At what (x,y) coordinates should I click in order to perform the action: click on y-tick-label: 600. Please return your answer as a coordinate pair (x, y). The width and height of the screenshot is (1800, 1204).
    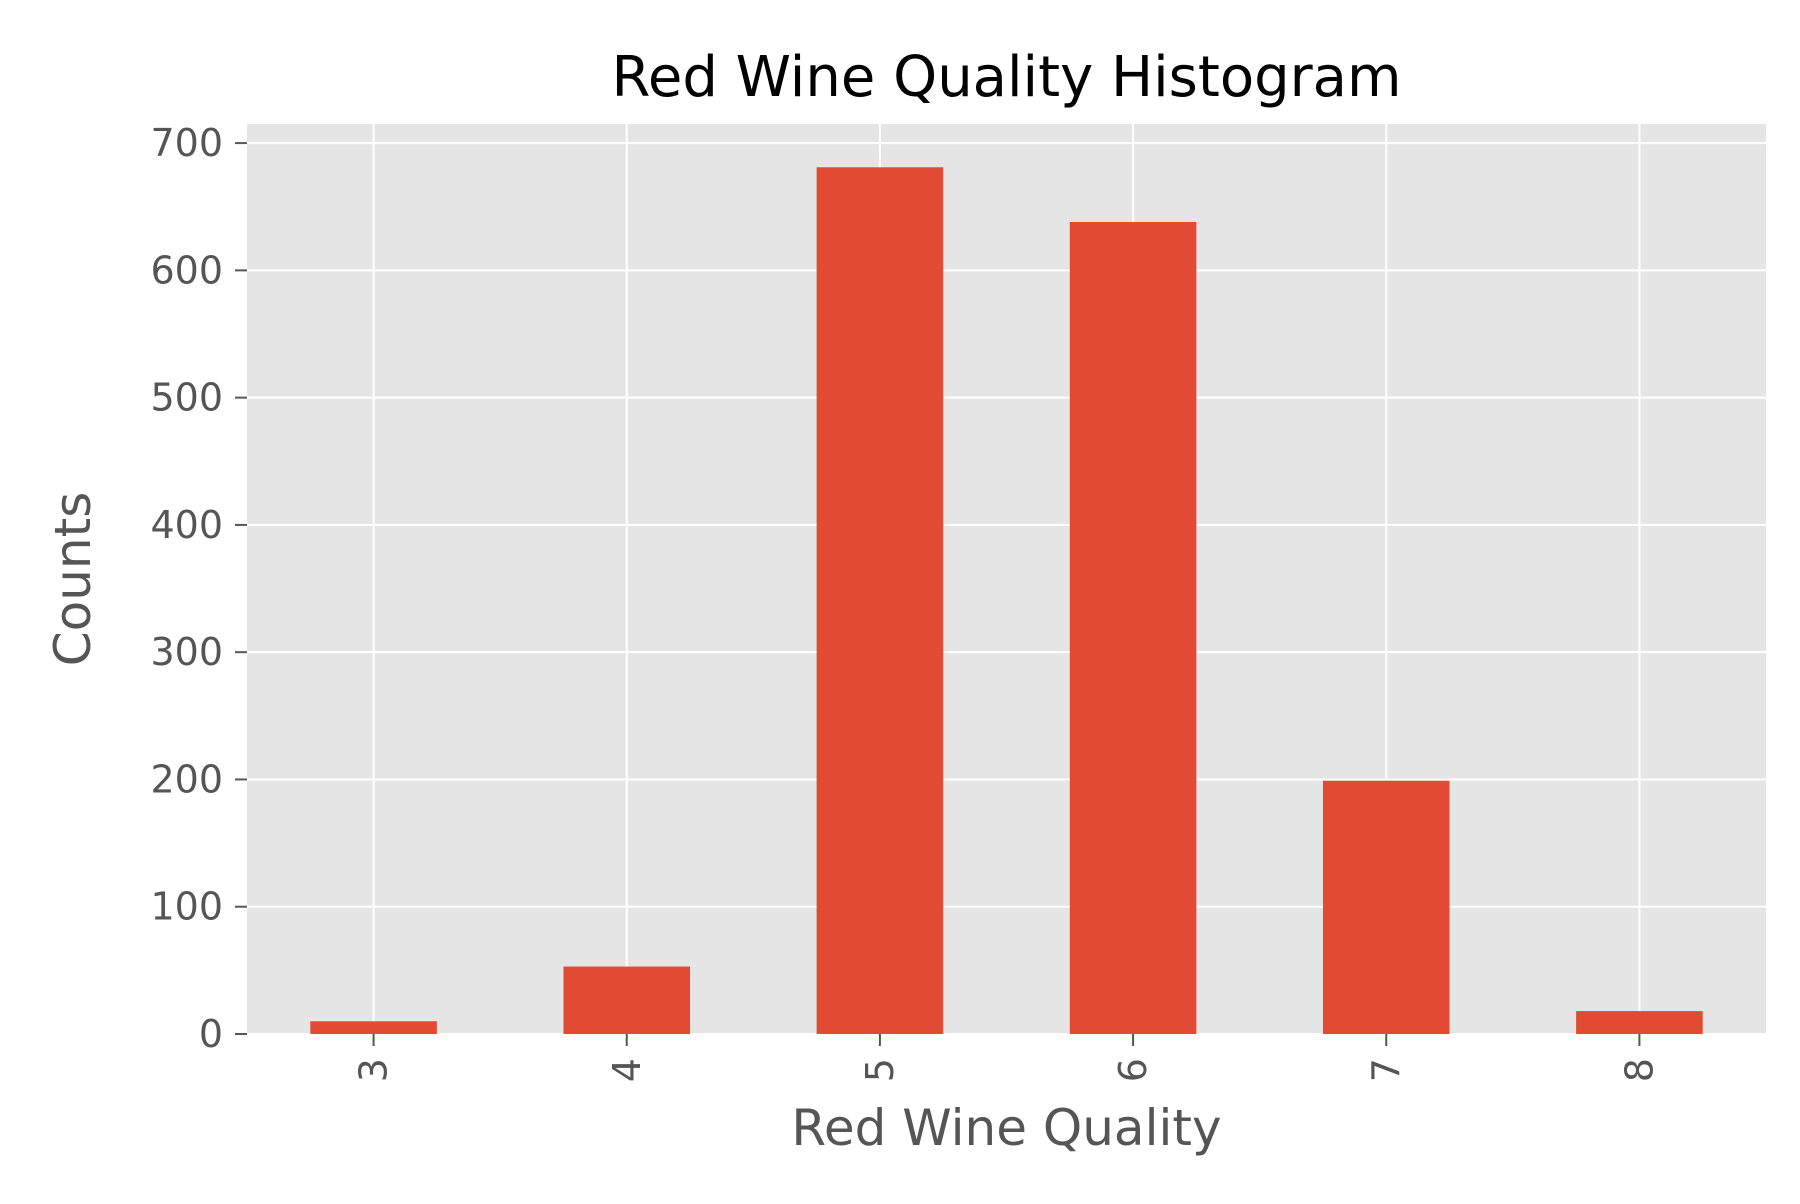
    Looking at the image, I should click on (186, 270).